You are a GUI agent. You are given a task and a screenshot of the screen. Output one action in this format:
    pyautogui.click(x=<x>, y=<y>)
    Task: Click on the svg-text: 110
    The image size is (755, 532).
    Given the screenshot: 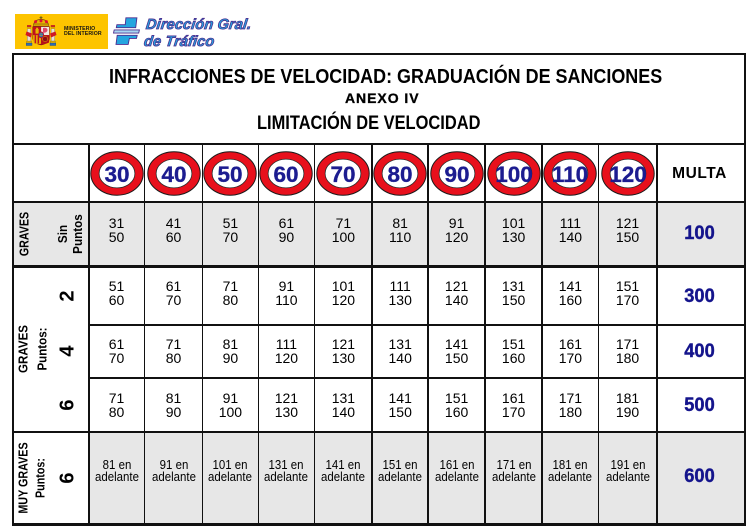 What is the action you would take?
    pyautogui.click(x=570, y=174)
    